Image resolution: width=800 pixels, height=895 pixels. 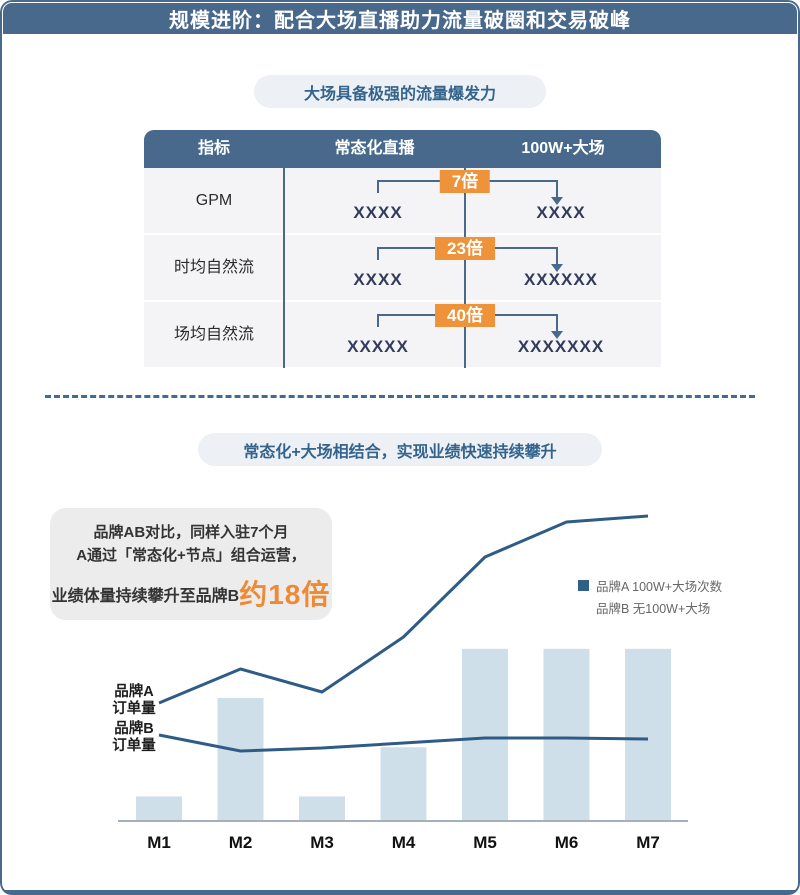 I want to click on table-header-100w-event: 100W+大场, so click(x=563, y=148).